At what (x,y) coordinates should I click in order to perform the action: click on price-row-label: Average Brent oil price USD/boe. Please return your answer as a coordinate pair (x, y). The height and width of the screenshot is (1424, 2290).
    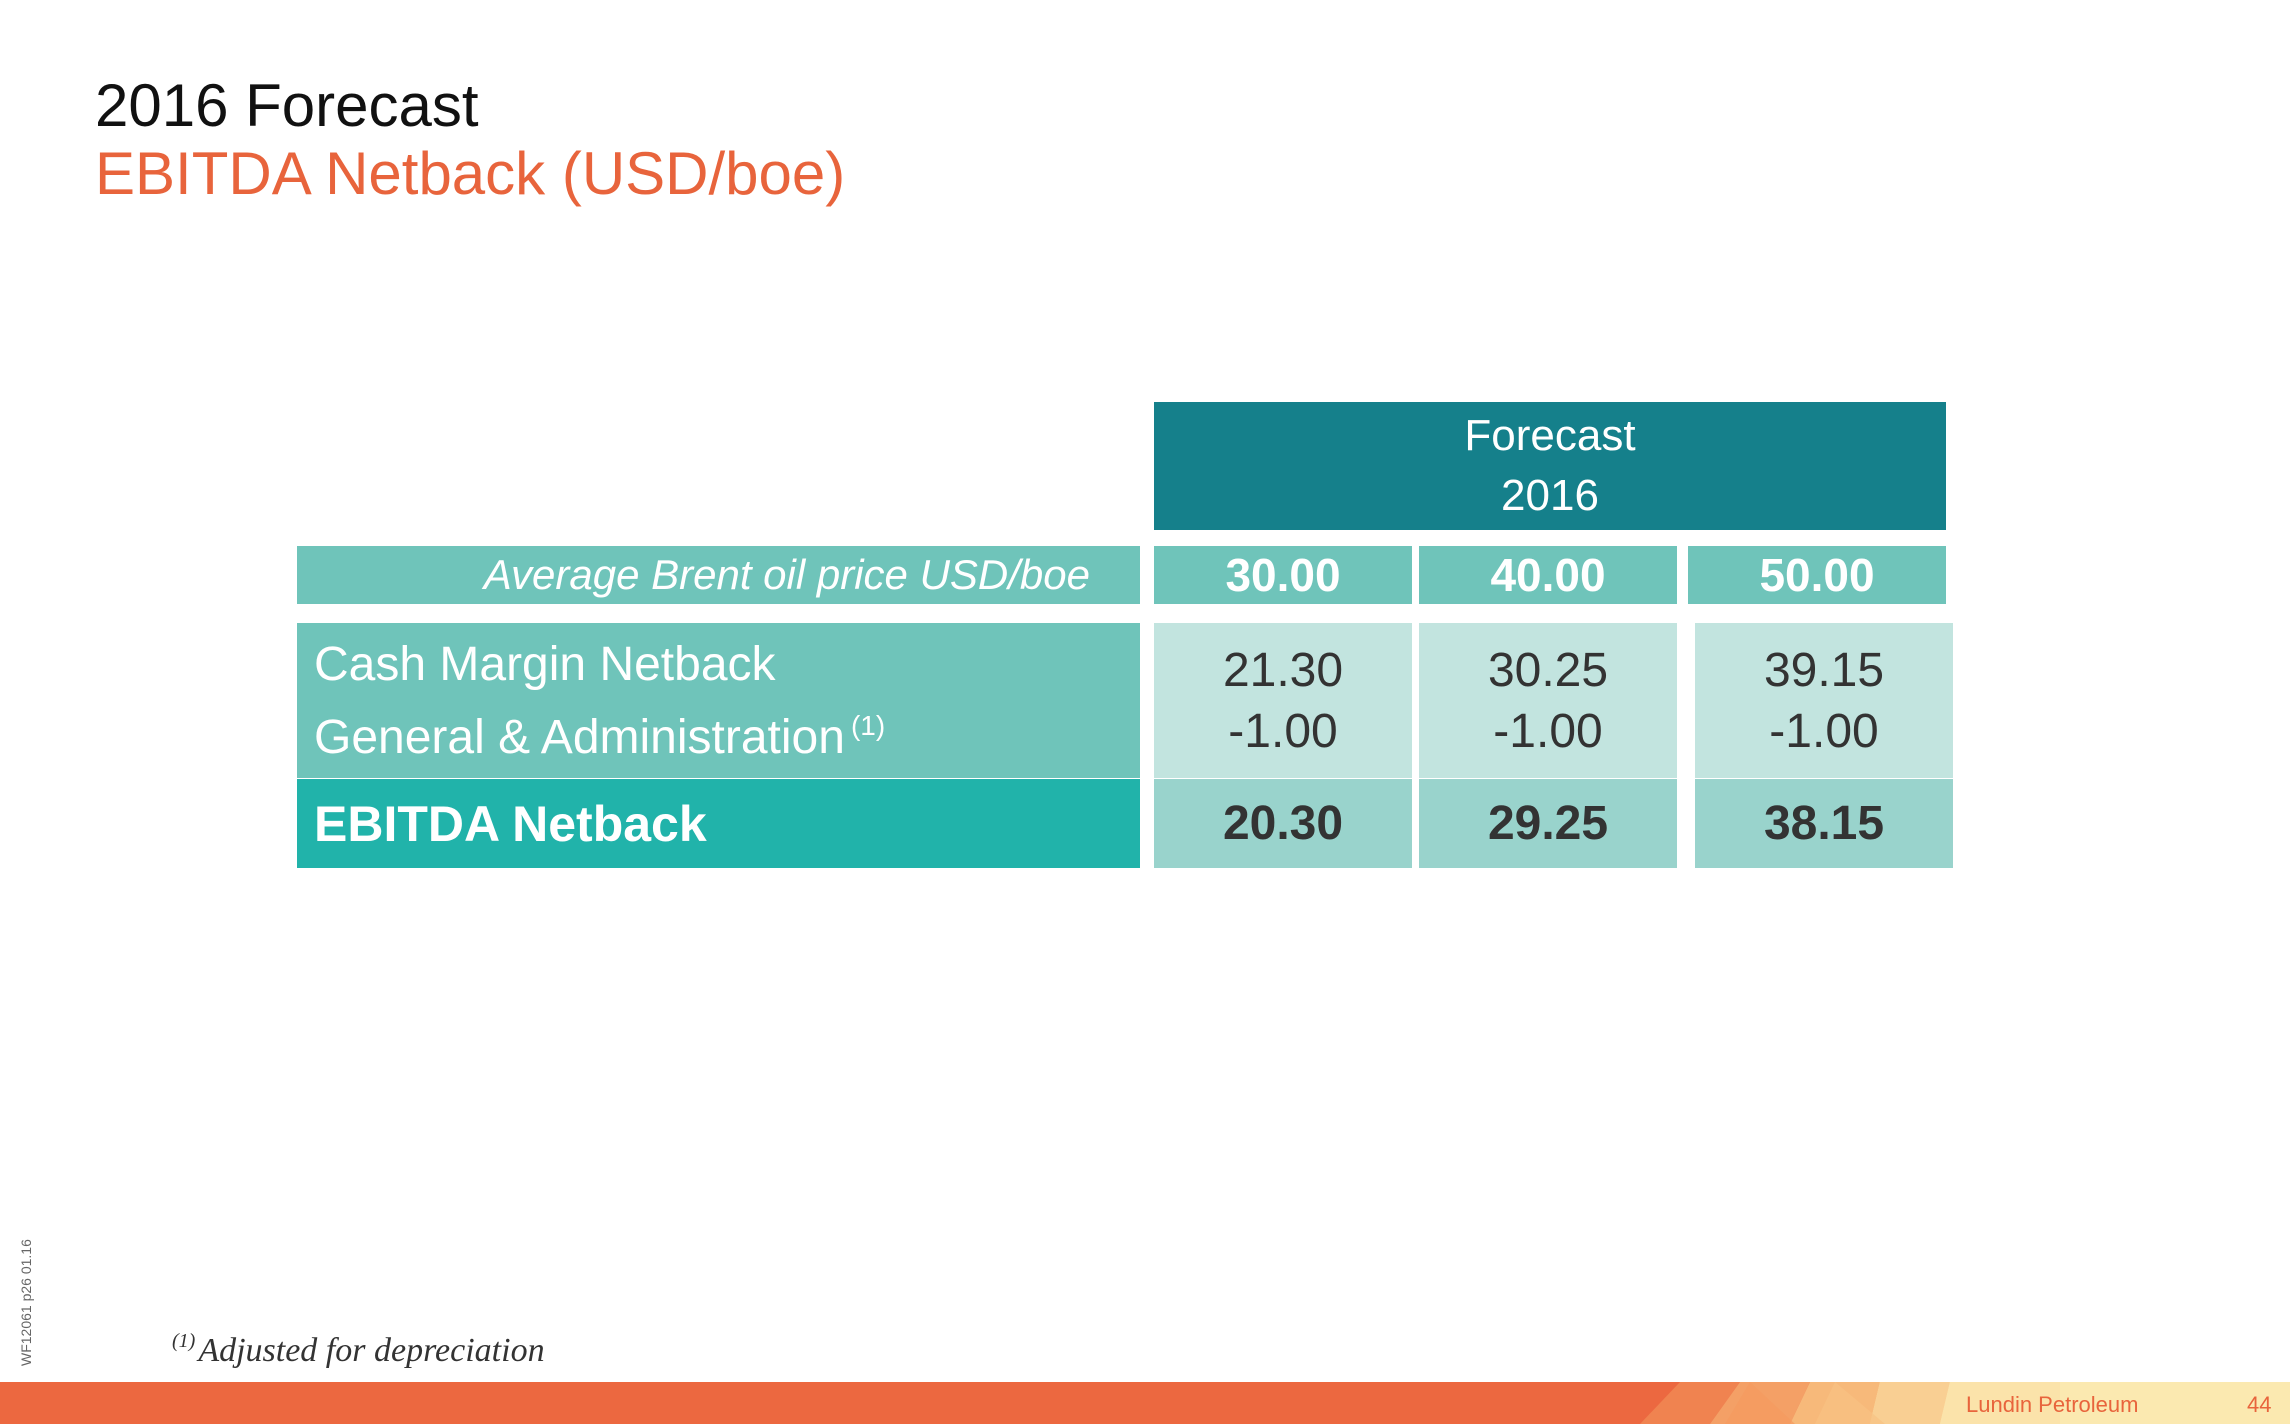
    Looking at the image, I should click on (718, 575).